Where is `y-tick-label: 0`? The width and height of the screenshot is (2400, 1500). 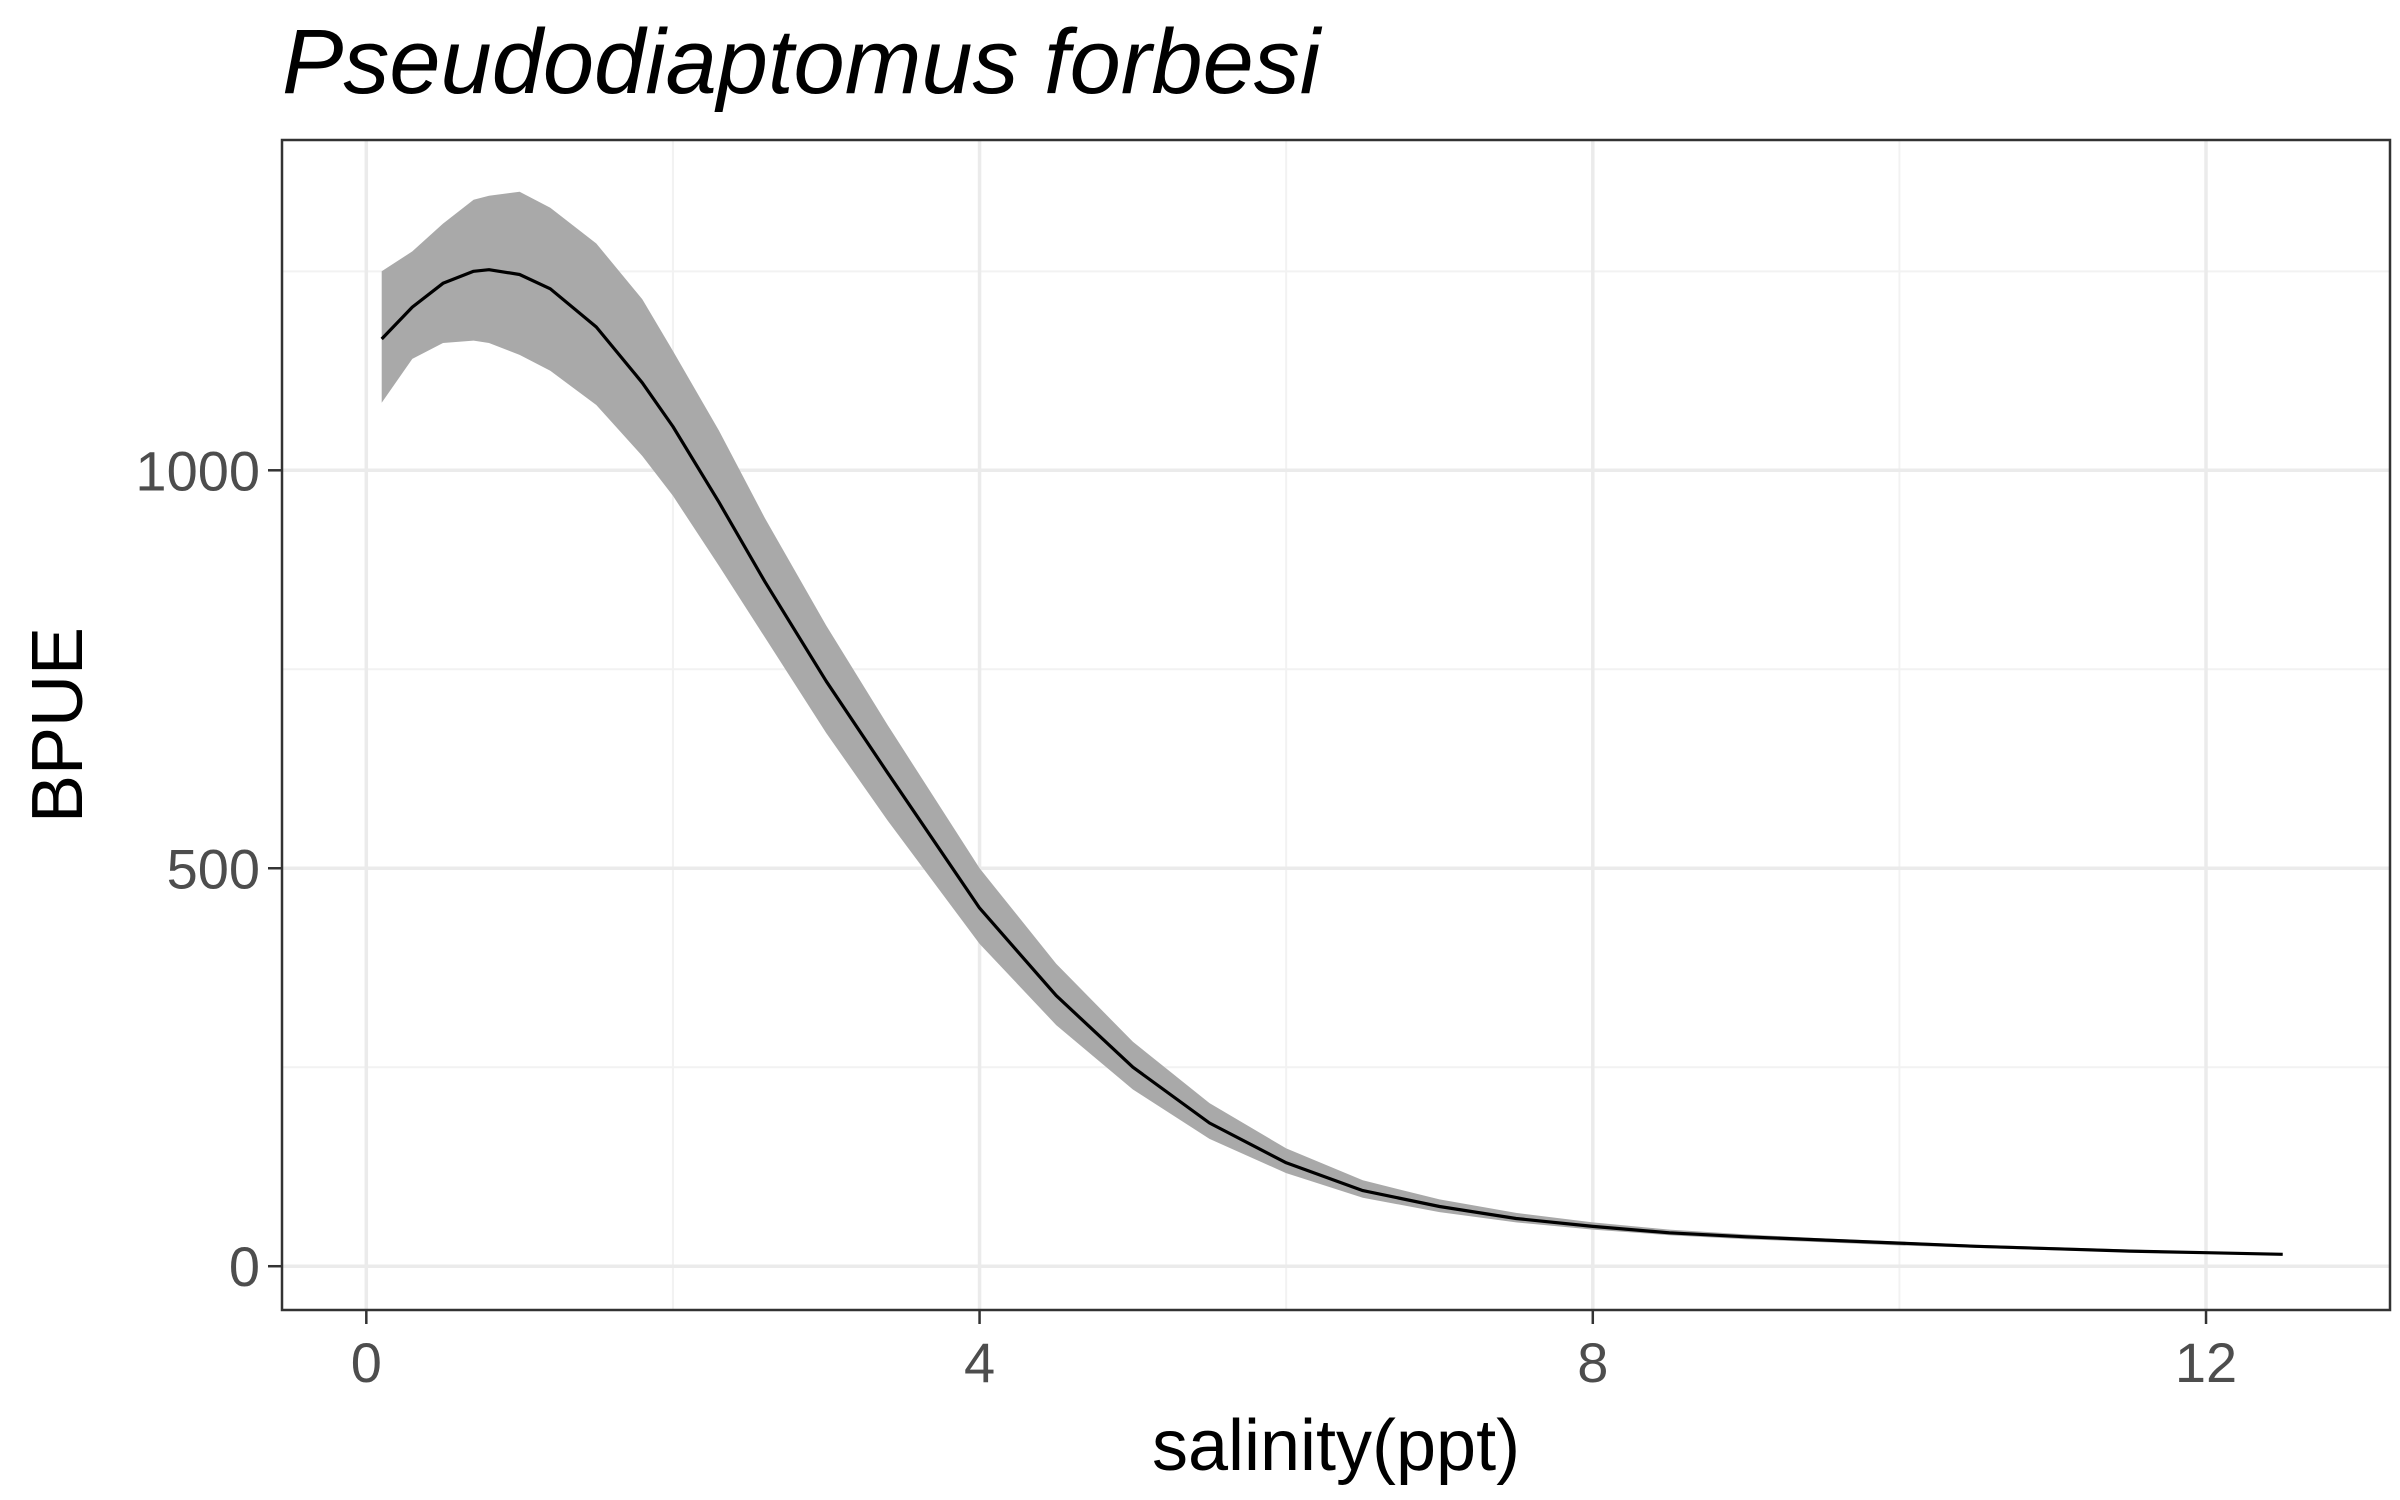 y-tick-label: 0 is located at coordinates (244, 1266).